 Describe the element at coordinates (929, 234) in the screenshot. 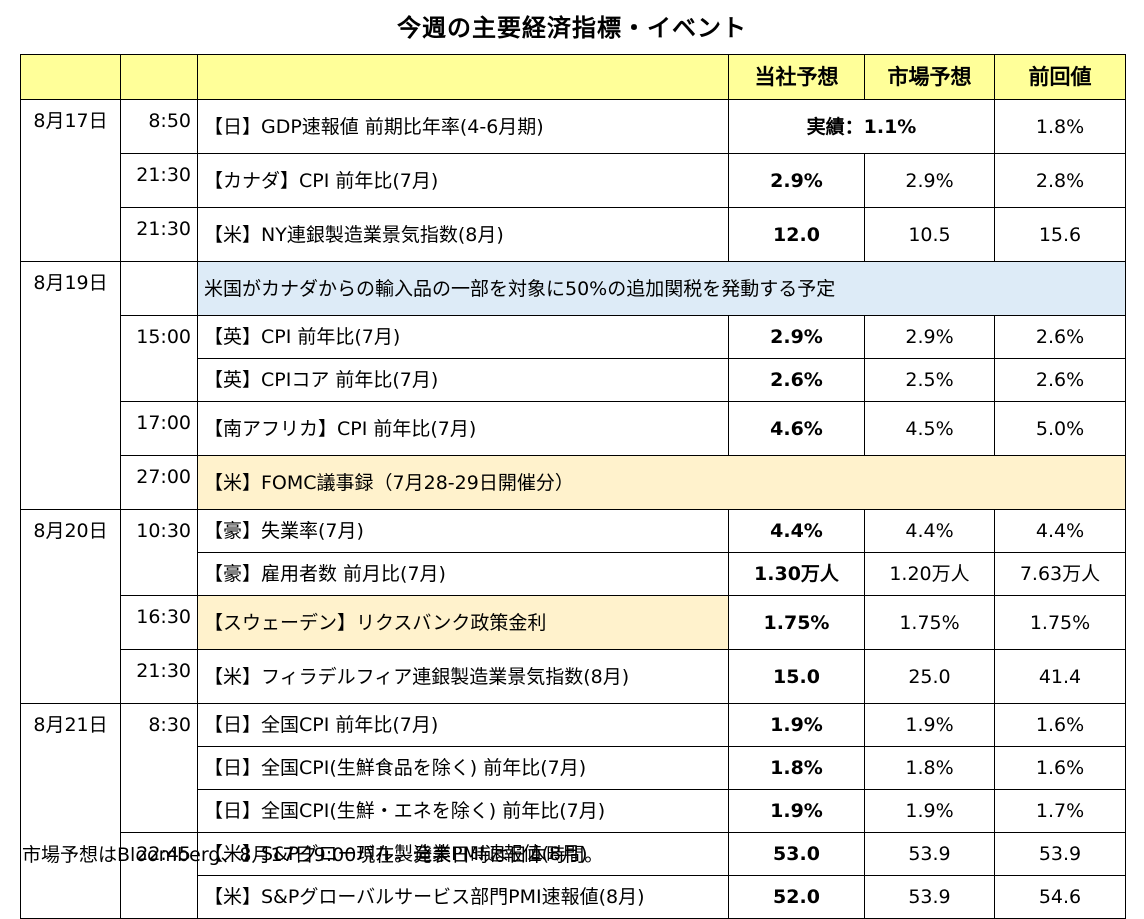

I see `market-forecast-cell: 10.5` at that location.